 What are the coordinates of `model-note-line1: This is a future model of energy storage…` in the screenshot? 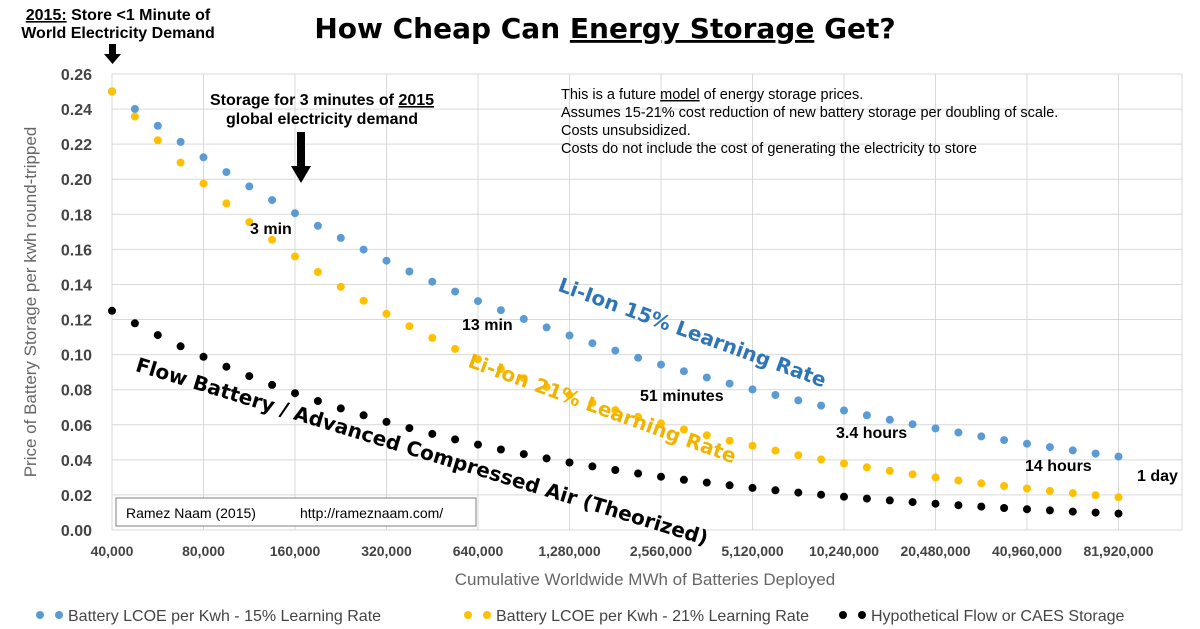 It's located at (712, 95).